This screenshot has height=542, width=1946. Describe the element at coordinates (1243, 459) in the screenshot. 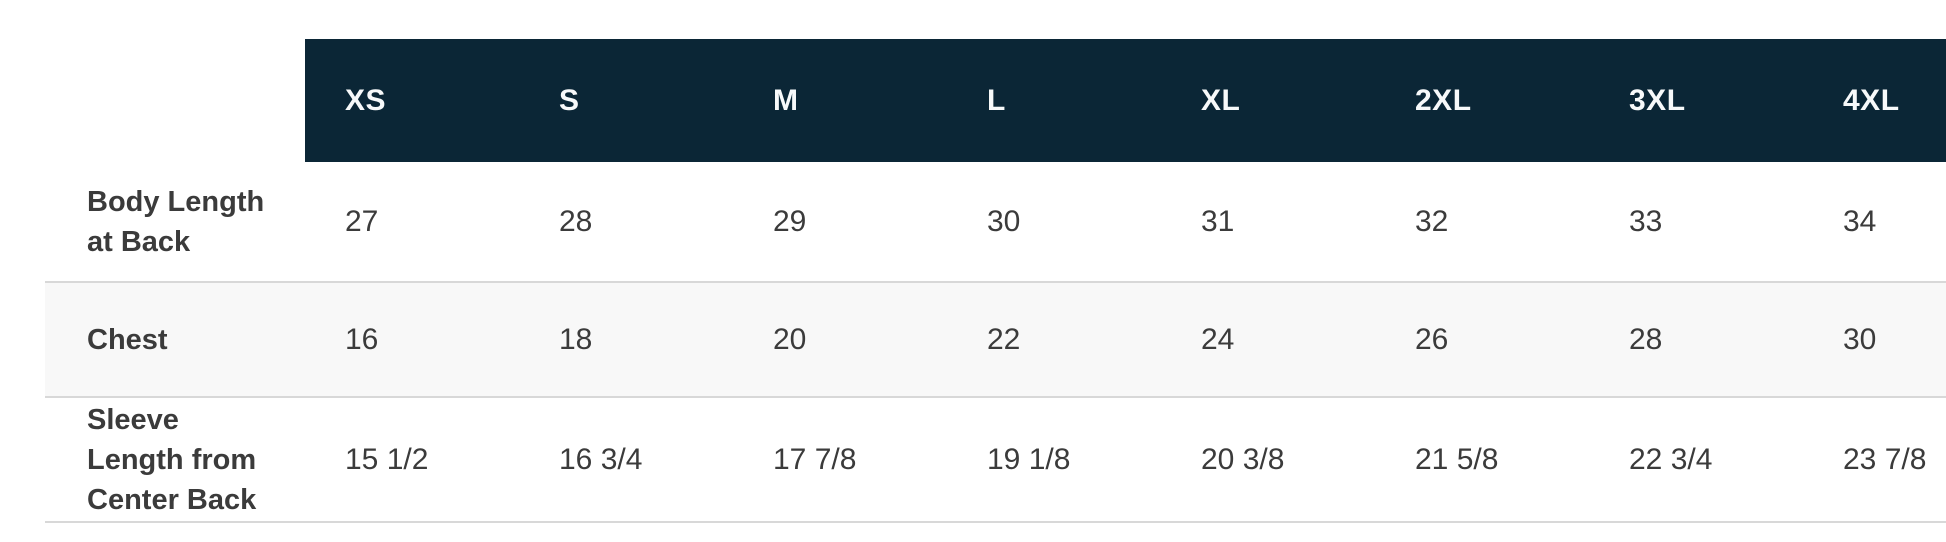

I see `size-value-xl-sleeve-length-from-center-back: 20 3/8` at that location.